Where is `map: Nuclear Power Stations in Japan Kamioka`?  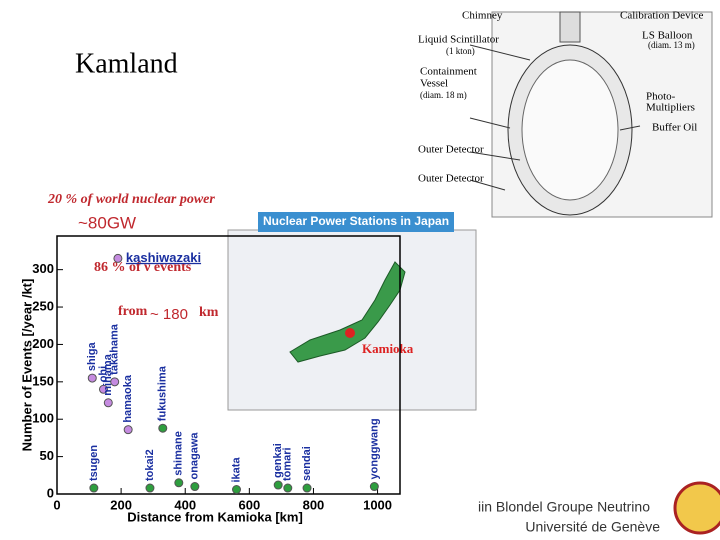 map: Nuclear Power Stations in Japan Kamioka is located at coordinates (352, 311).